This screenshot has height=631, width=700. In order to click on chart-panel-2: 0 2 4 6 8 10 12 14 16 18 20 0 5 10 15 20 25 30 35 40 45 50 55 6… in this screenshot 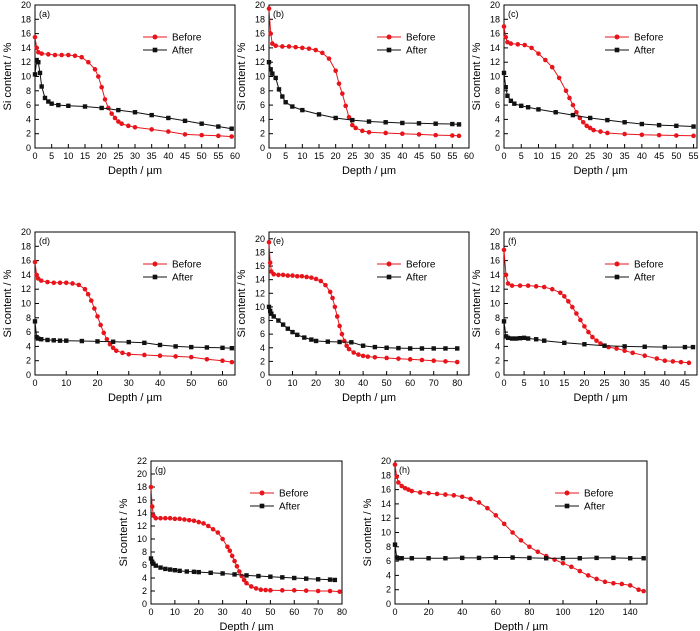, I will do `click(355, 88)`.